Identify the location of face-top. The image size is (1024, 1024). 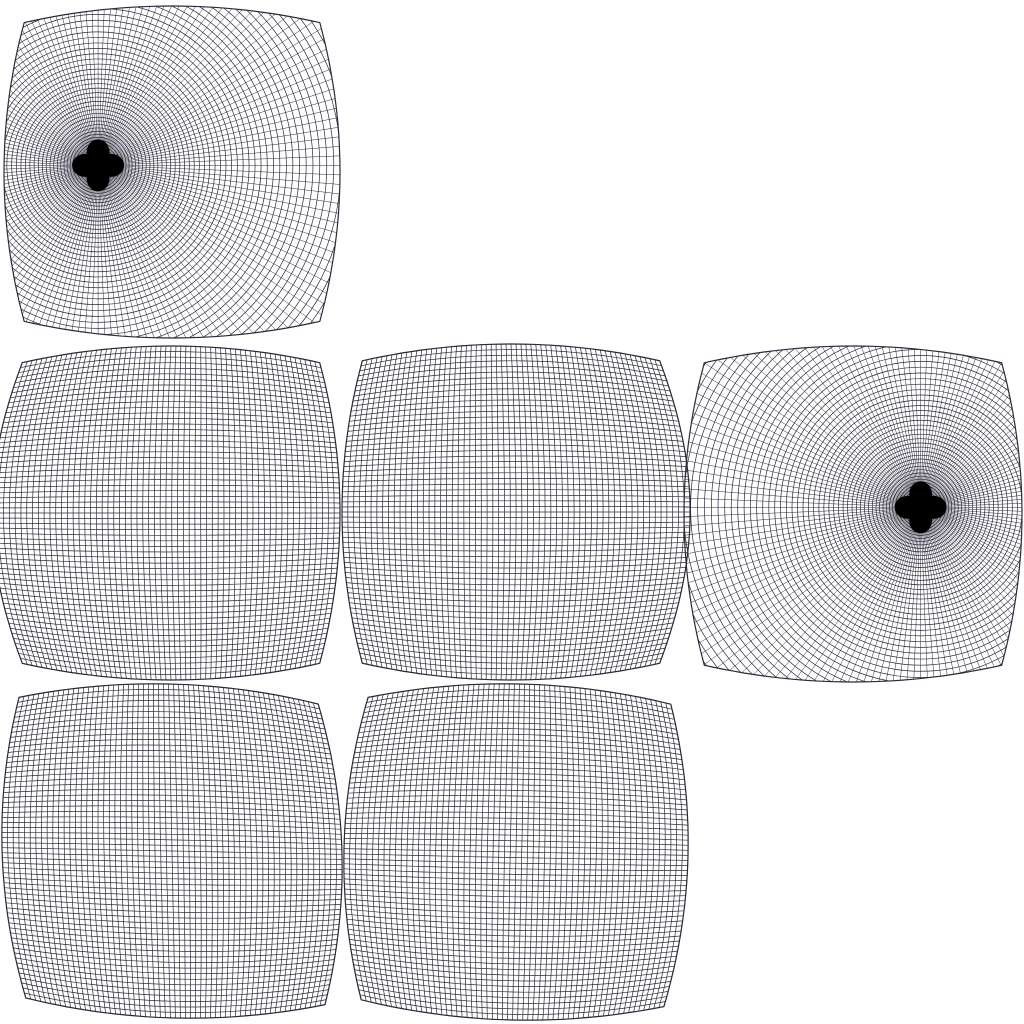
(172, 172).